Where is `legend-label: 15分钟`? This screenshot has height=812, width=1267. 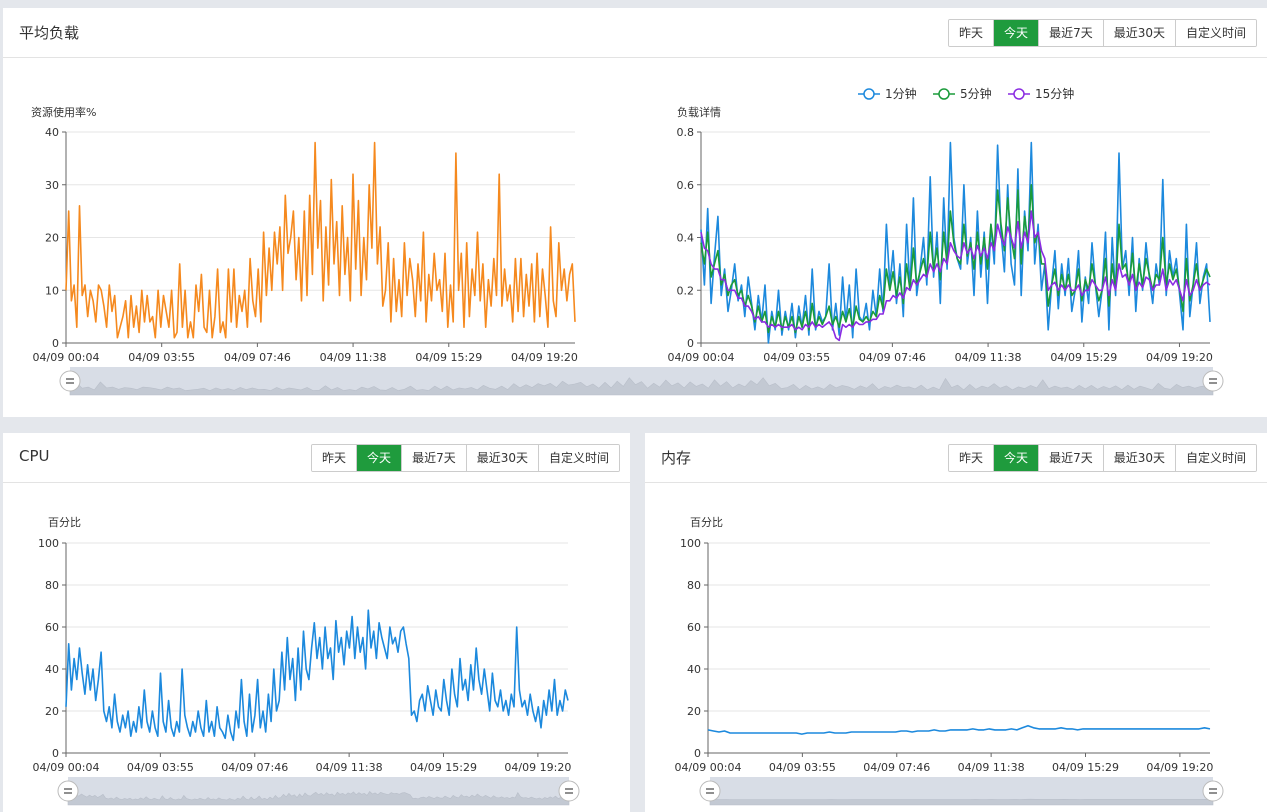 legend-label: 15分钟 is located at coordinates (1054, 93).